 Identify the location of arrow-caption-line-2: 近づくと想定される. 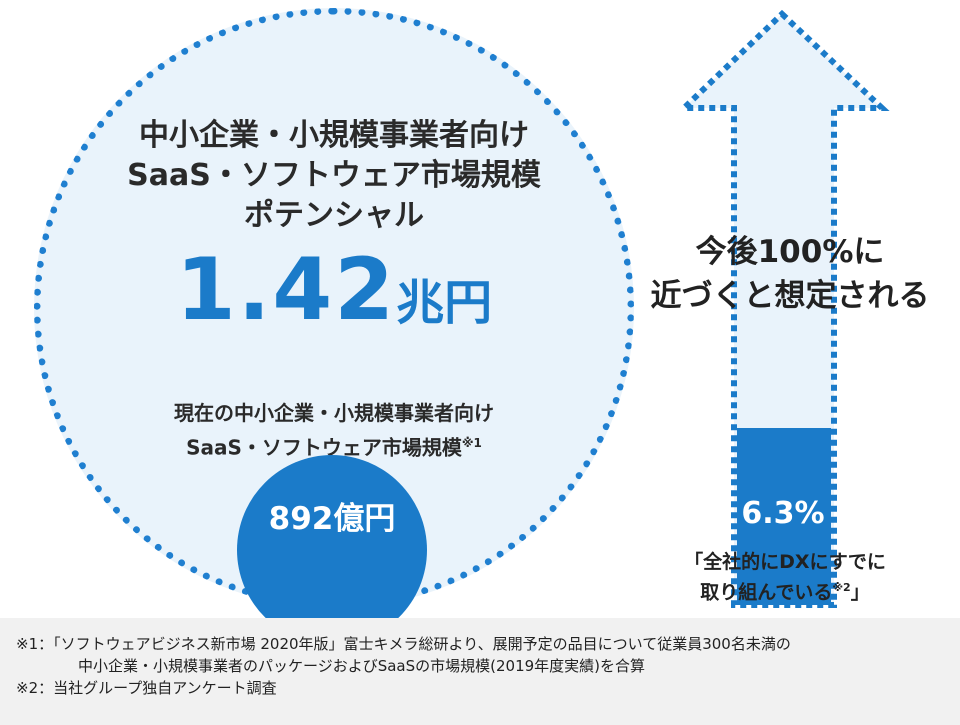
(790, 296).